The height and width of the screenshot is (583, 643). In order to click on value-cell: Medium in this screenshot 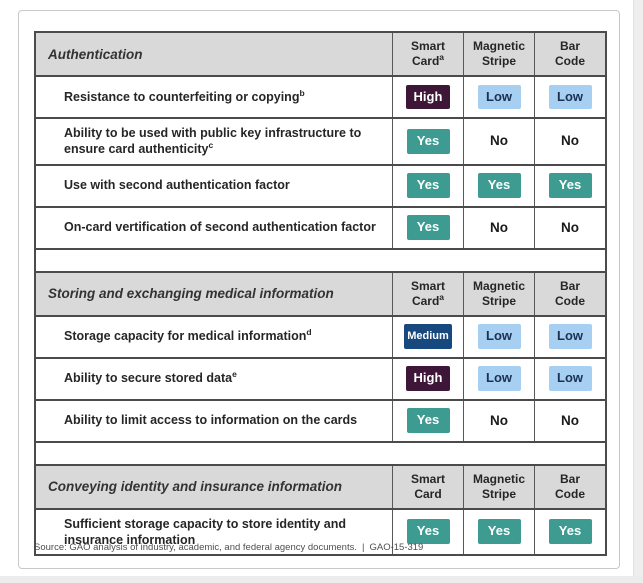, I will do `click(427, 336)`.